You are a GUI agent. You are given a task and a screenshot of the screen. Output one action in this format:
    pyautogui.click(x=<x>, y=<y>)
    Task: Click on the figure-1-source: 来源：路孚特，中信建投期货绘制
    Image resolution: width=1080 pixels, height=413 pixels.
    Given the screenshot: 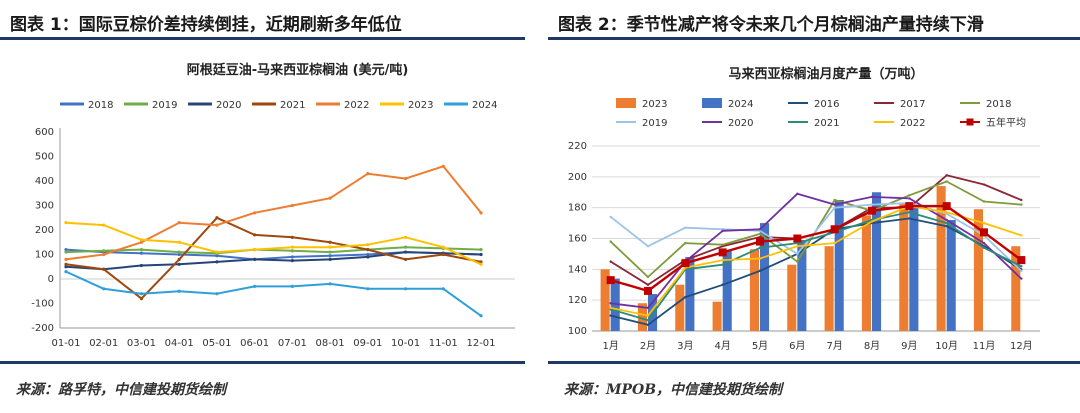 What is the action you would take?
    pyautogui.click(x=121, y=390)
    